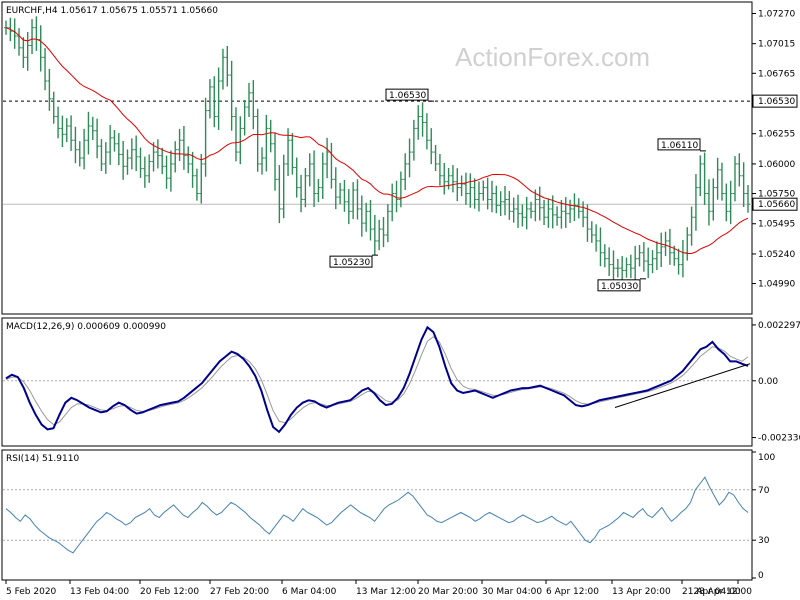  I want to click on x-tick-label: 27 Feb 20:00, so click(239, 592).